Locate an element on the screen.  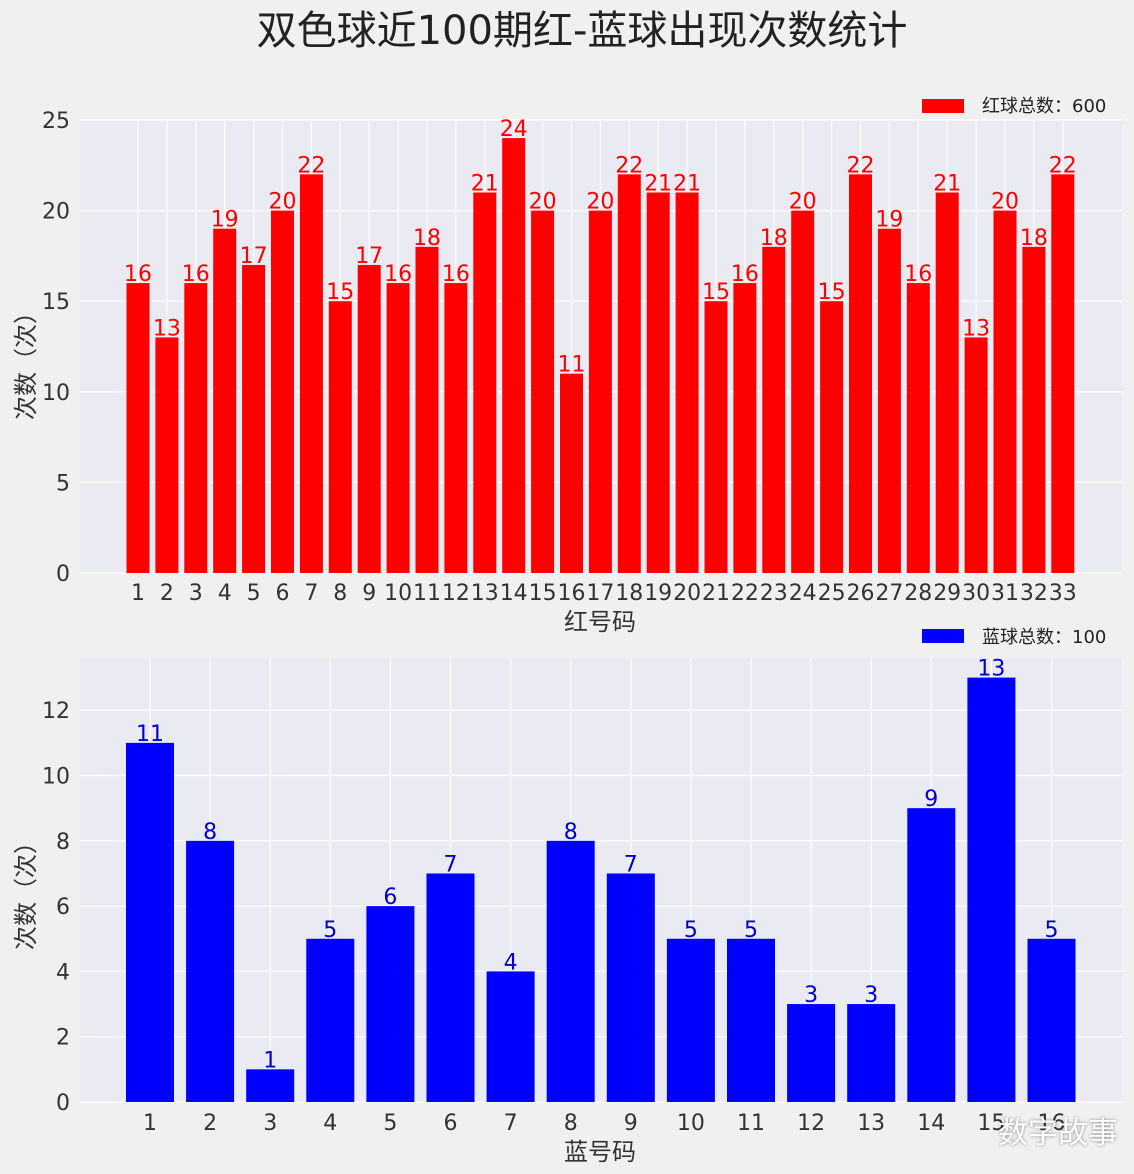
blue-bar-value-label: 8 is located at coordinates (210, 832).